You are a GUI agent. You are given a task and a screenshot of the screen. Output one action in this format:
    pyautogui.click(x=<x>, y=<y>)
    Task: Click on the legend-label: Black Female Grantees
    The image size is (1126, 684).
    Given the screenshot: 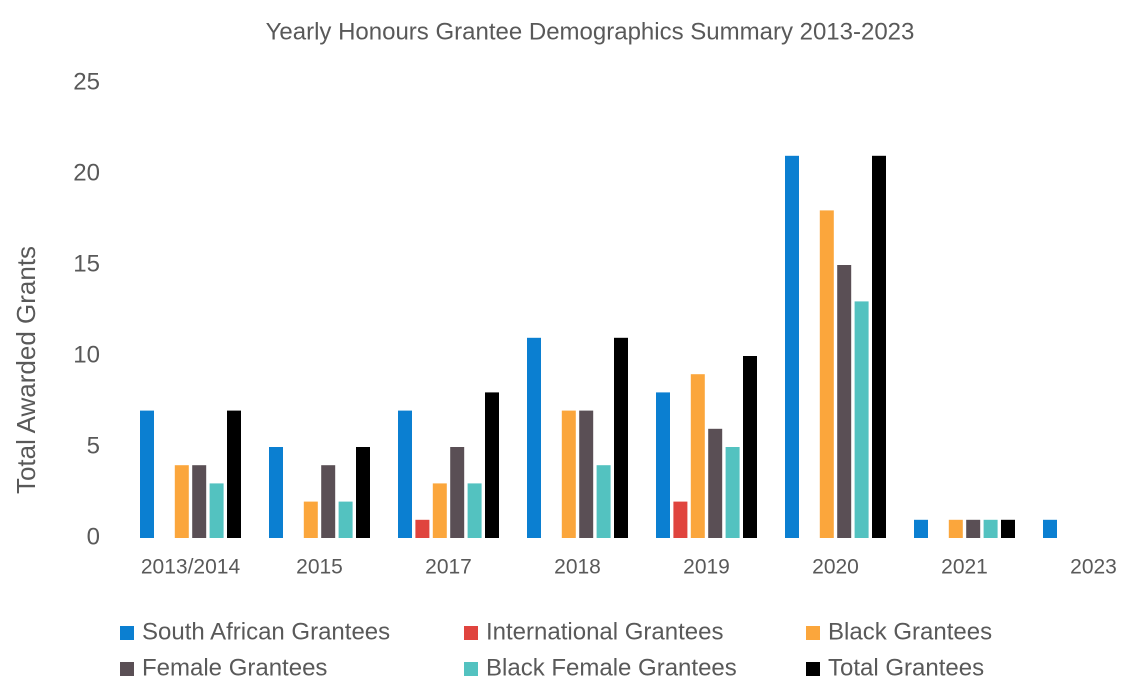 What is the action you would take?
    pyautogui.click(x=611, y=667)
    